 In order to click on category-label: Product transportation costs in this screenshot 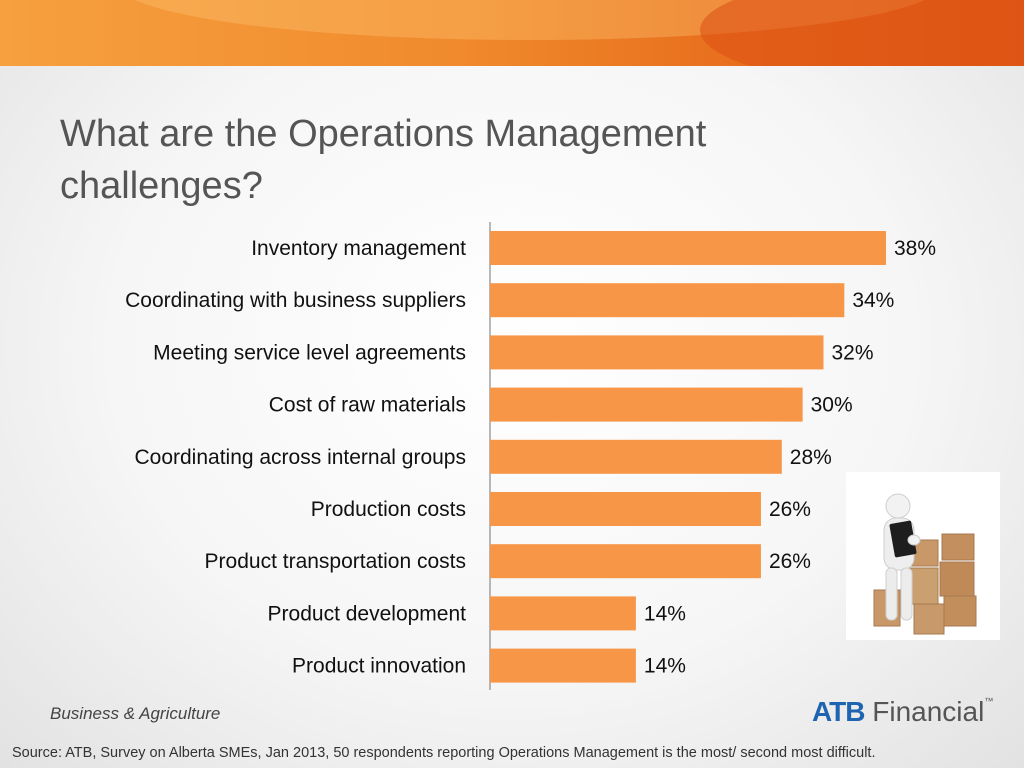, I will do `click(335, 561)`.